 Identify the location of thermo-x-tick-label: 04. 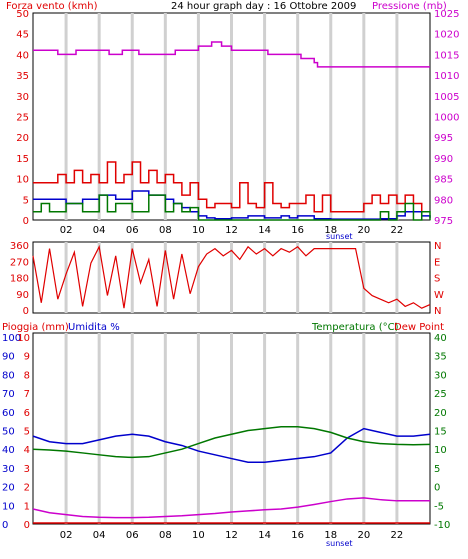
(99, 535).